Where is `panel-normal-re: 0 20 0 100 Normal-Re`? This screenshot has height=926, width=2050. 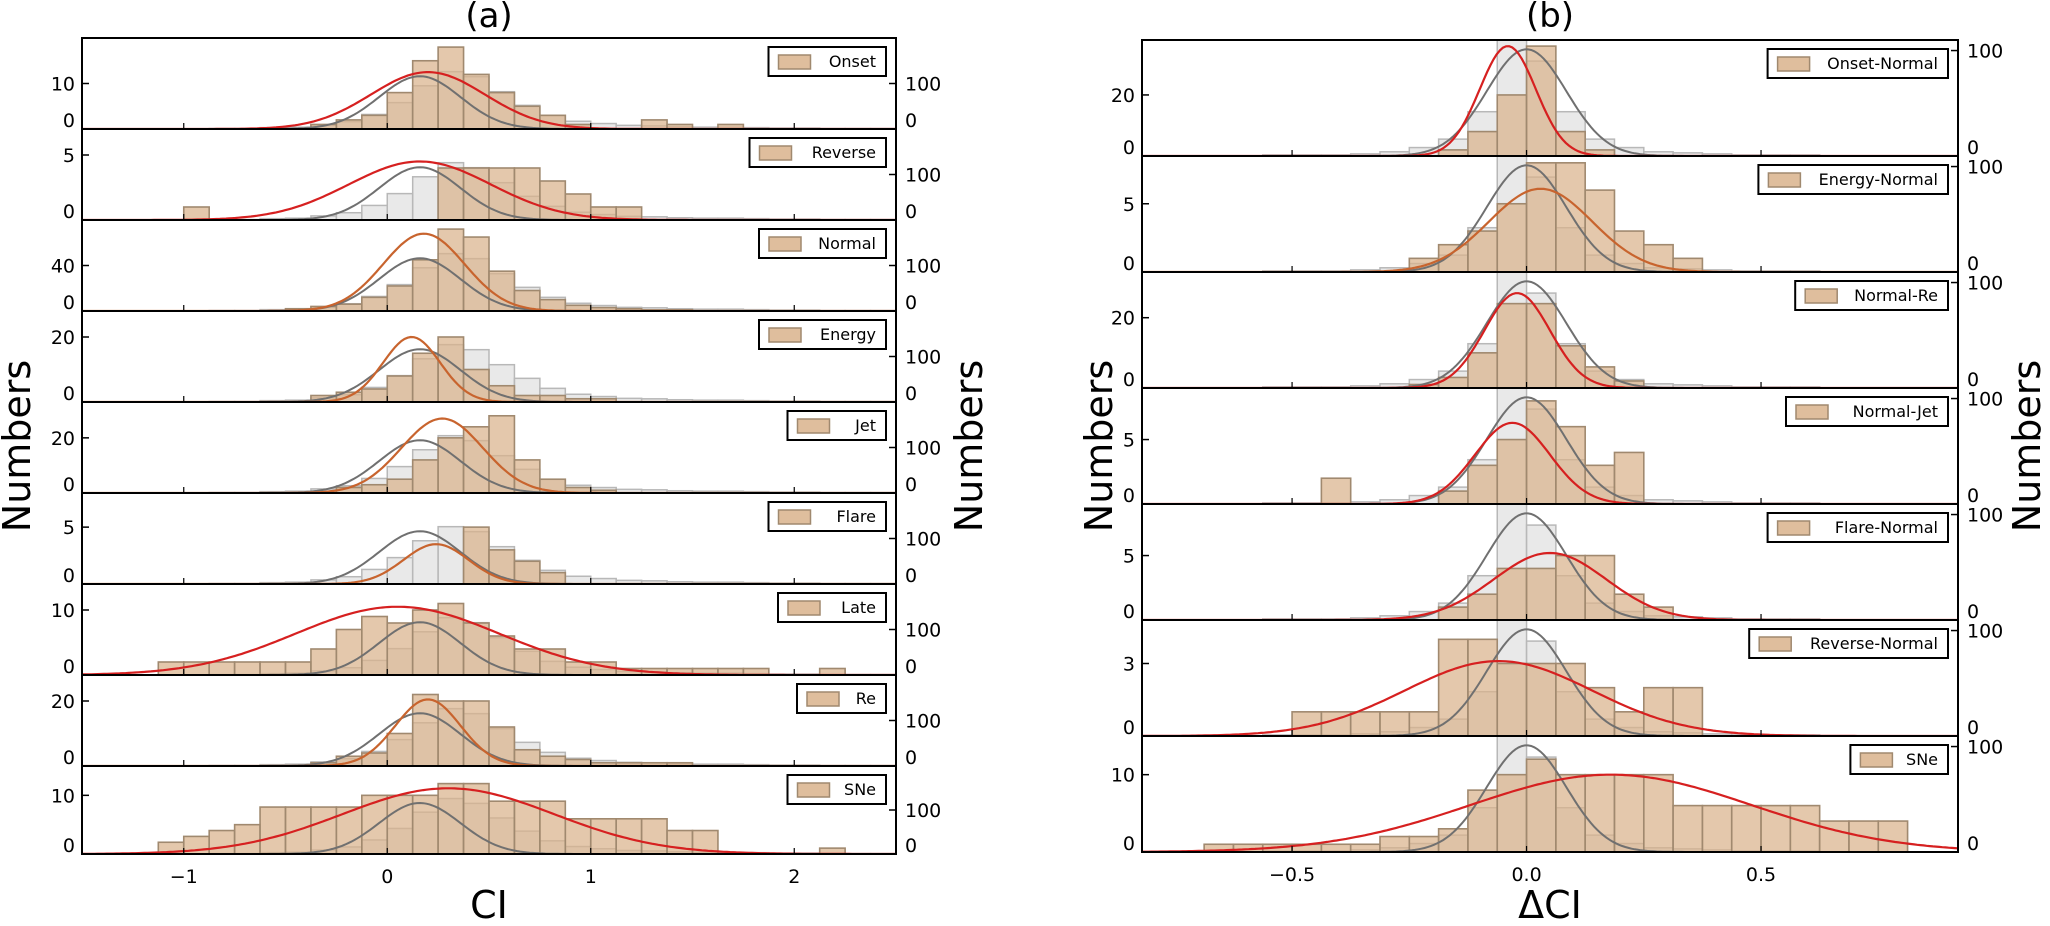
panel-normal-re: 0 20 0 100 Normal-Re is located at coordinates (1557, 331).